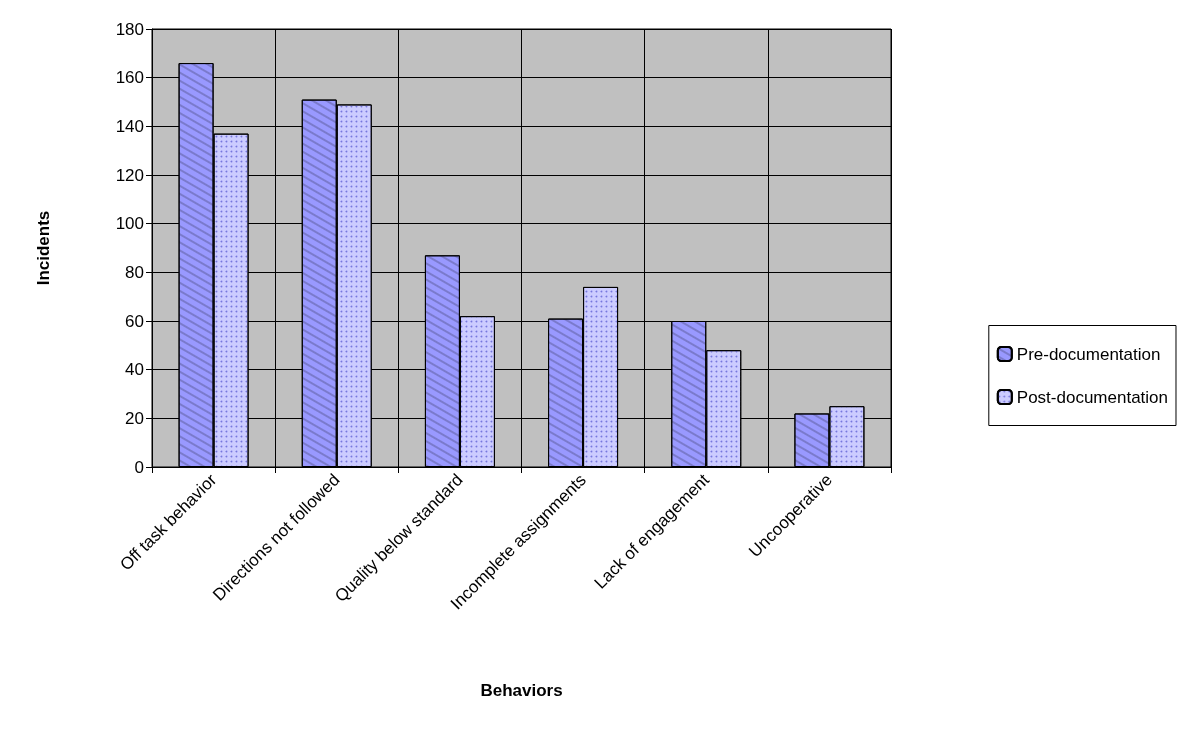 This screenshot has height=751, width=1181. What do you see at coordinates (129, 78) in the screenshot?
I see `y-tick-label: 160` at bounding box center [129, 78].